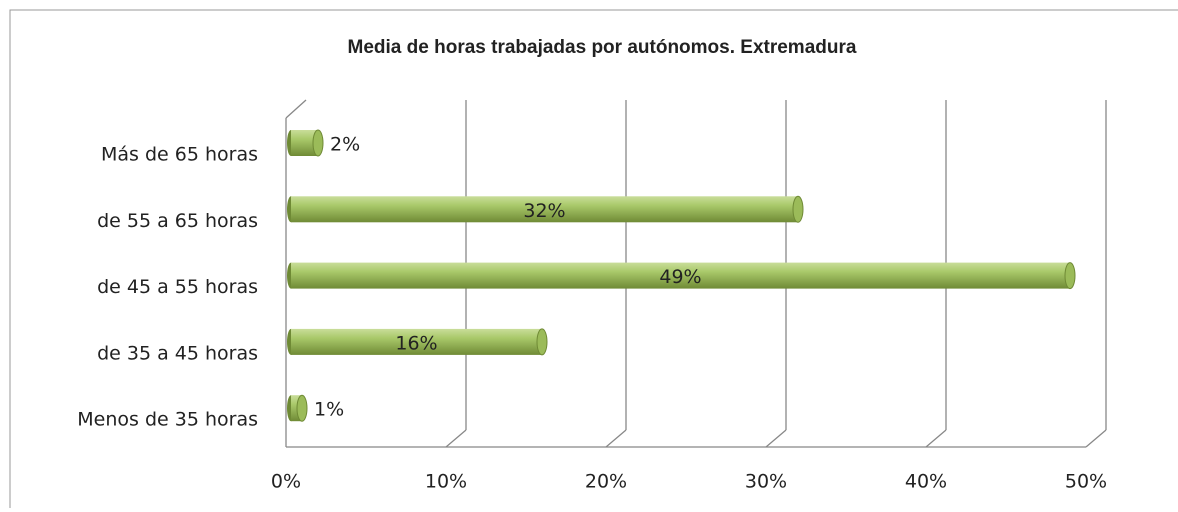  Describe the element at coordinates (167, 420) in the screenshot. I see `y-tick-label: Menos de 35 horas` at that location.